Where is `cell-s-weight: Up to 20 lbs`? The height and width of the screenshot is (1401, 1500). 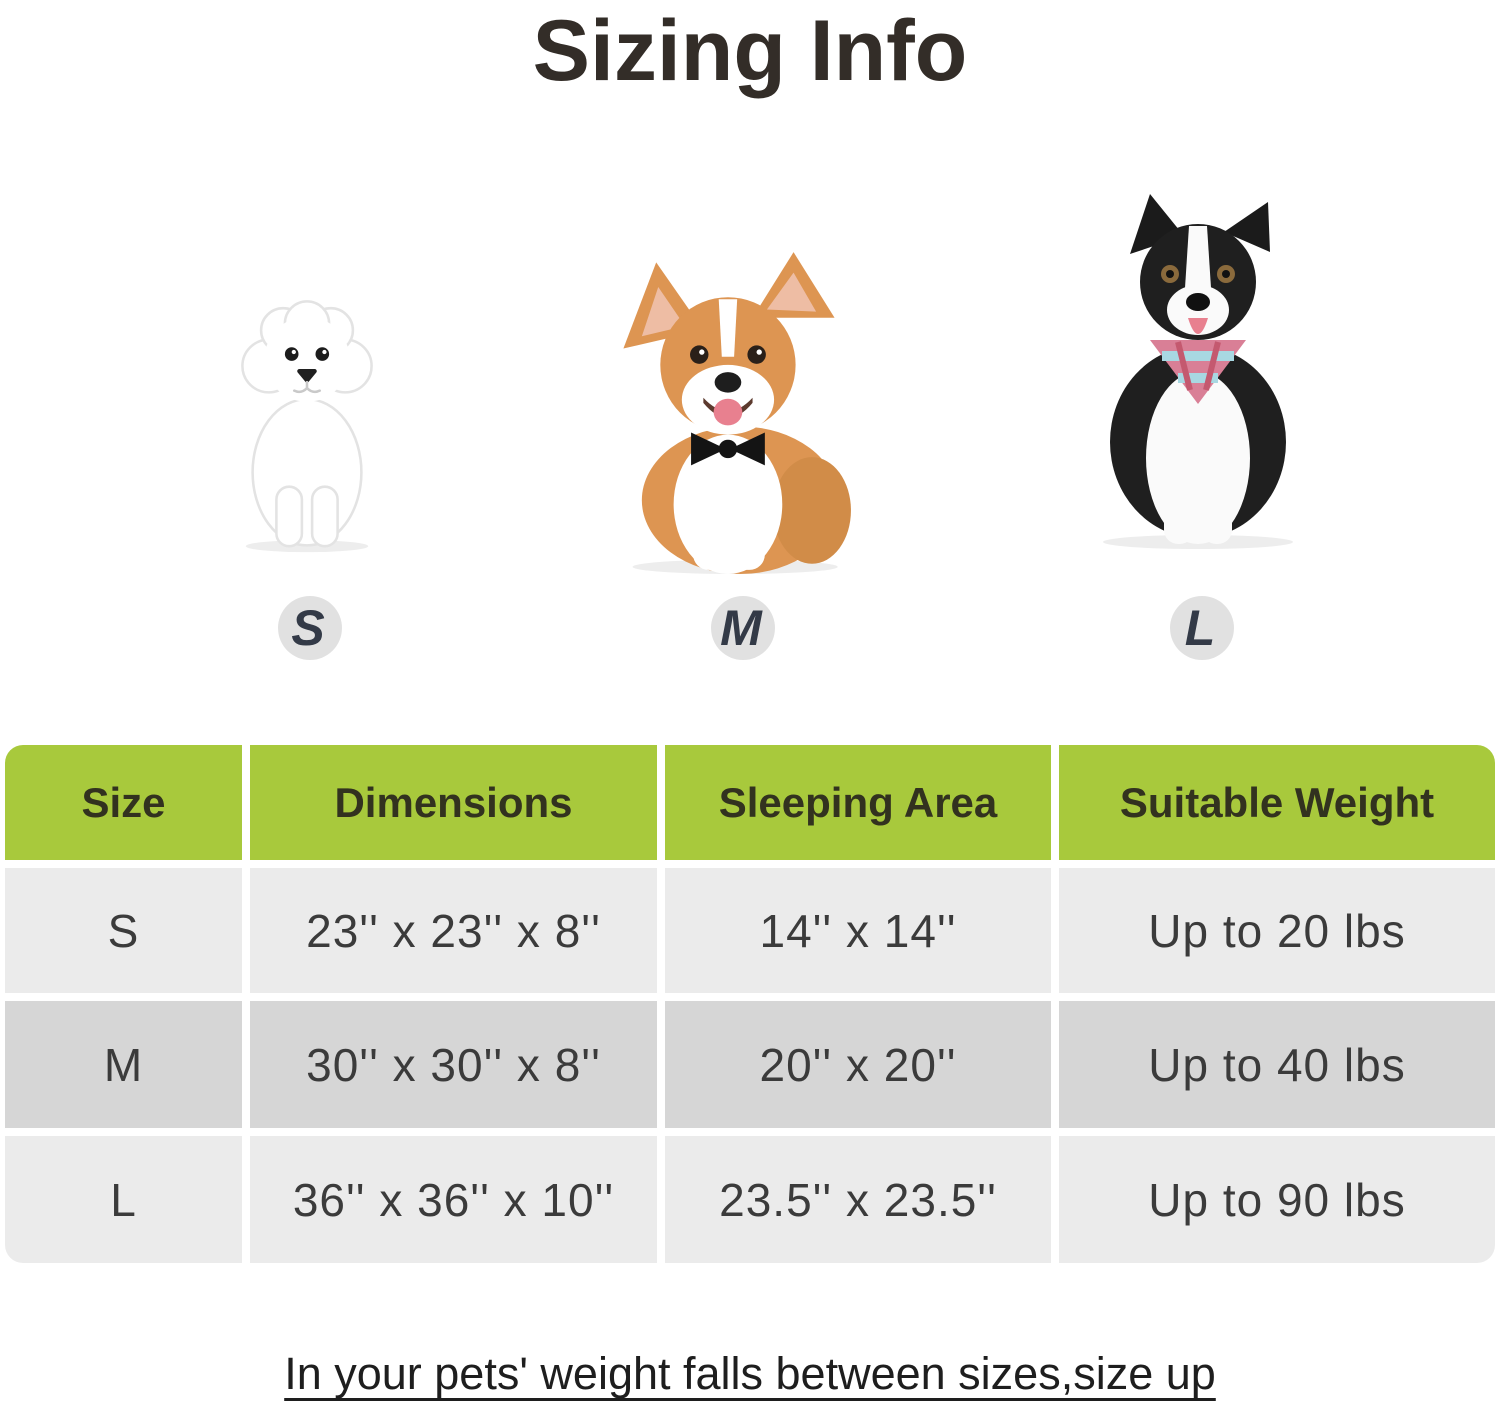 cell-s-weight: Up to 20 lbs is located at coordinates (1277, 930).